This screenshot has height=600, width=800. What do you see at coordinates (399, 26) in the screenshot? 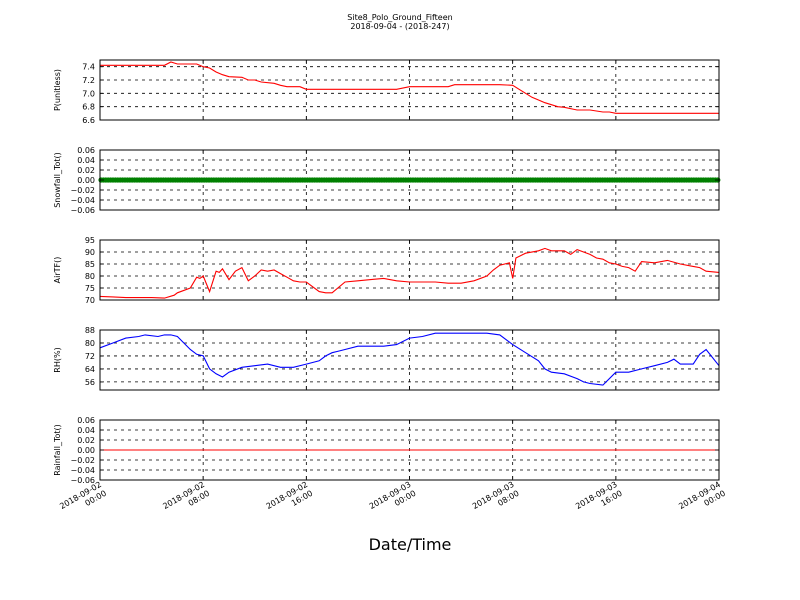
I see `figure-title-line2: 2018-09-04 - (2018-247)` at bounding box center [399, 26].